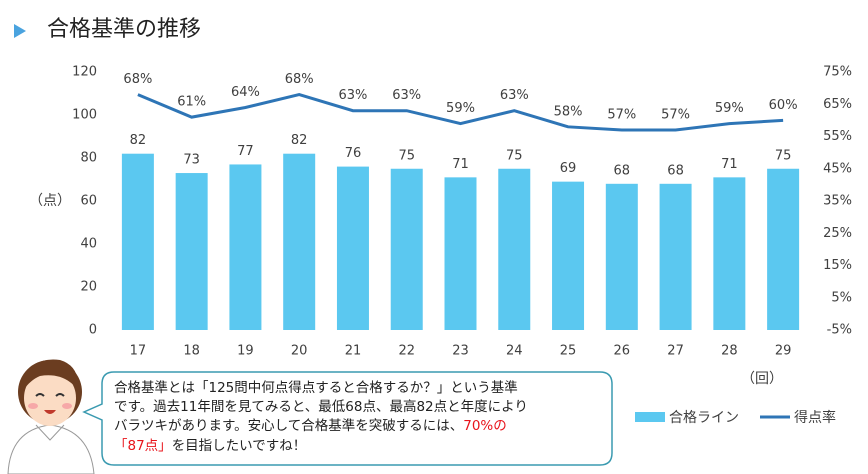 This screenshot has width=868, height=474. Describe the element at coordinates (245, 92) in the screenshot. I see `line-value-label: 64%` at that location.